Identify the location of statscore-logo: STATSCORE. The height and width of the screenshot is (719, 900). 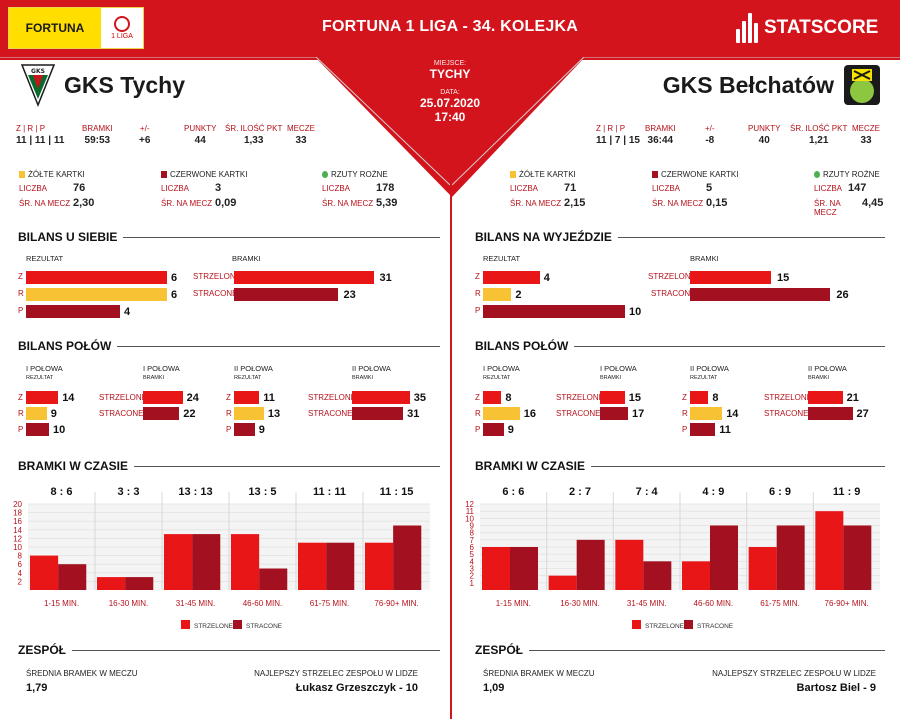
(816, 28).